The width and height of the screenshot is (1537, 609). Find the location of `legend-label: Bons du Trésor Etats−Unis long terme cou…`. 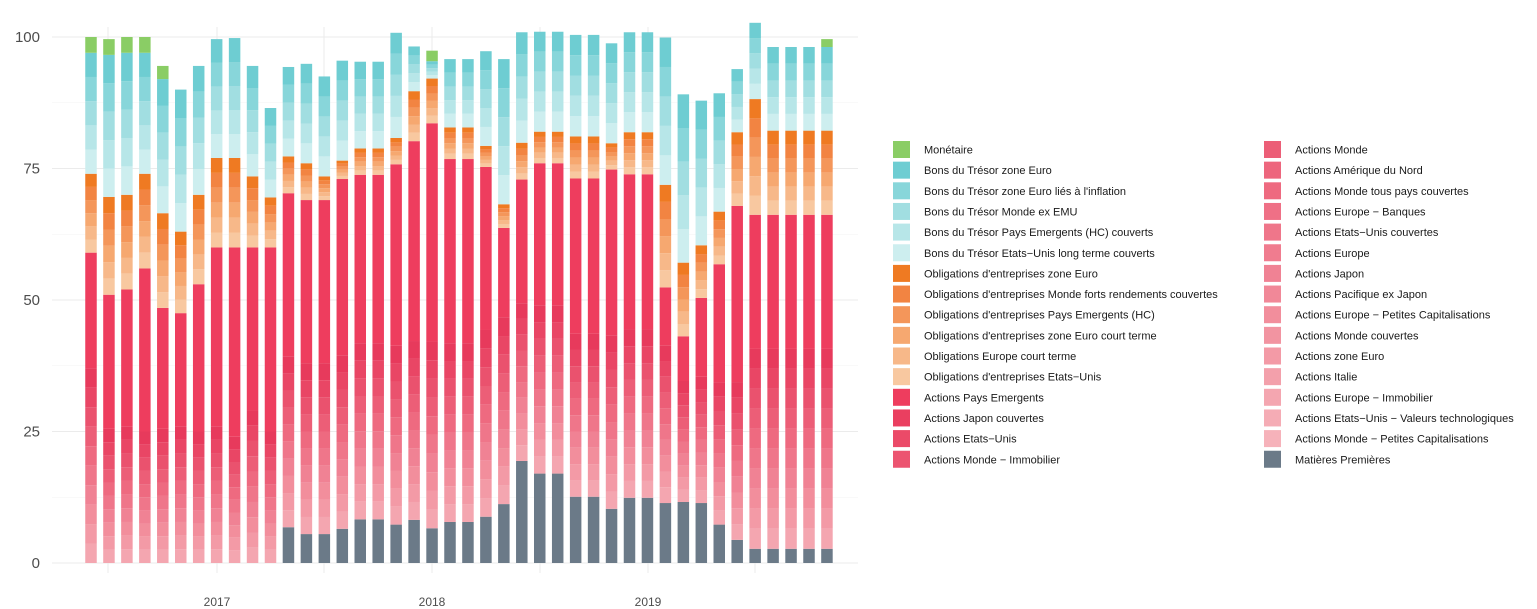

legend-label: Bons du Trésor Etats−Unis long terme cou… is located at coordinates (1039, 254).